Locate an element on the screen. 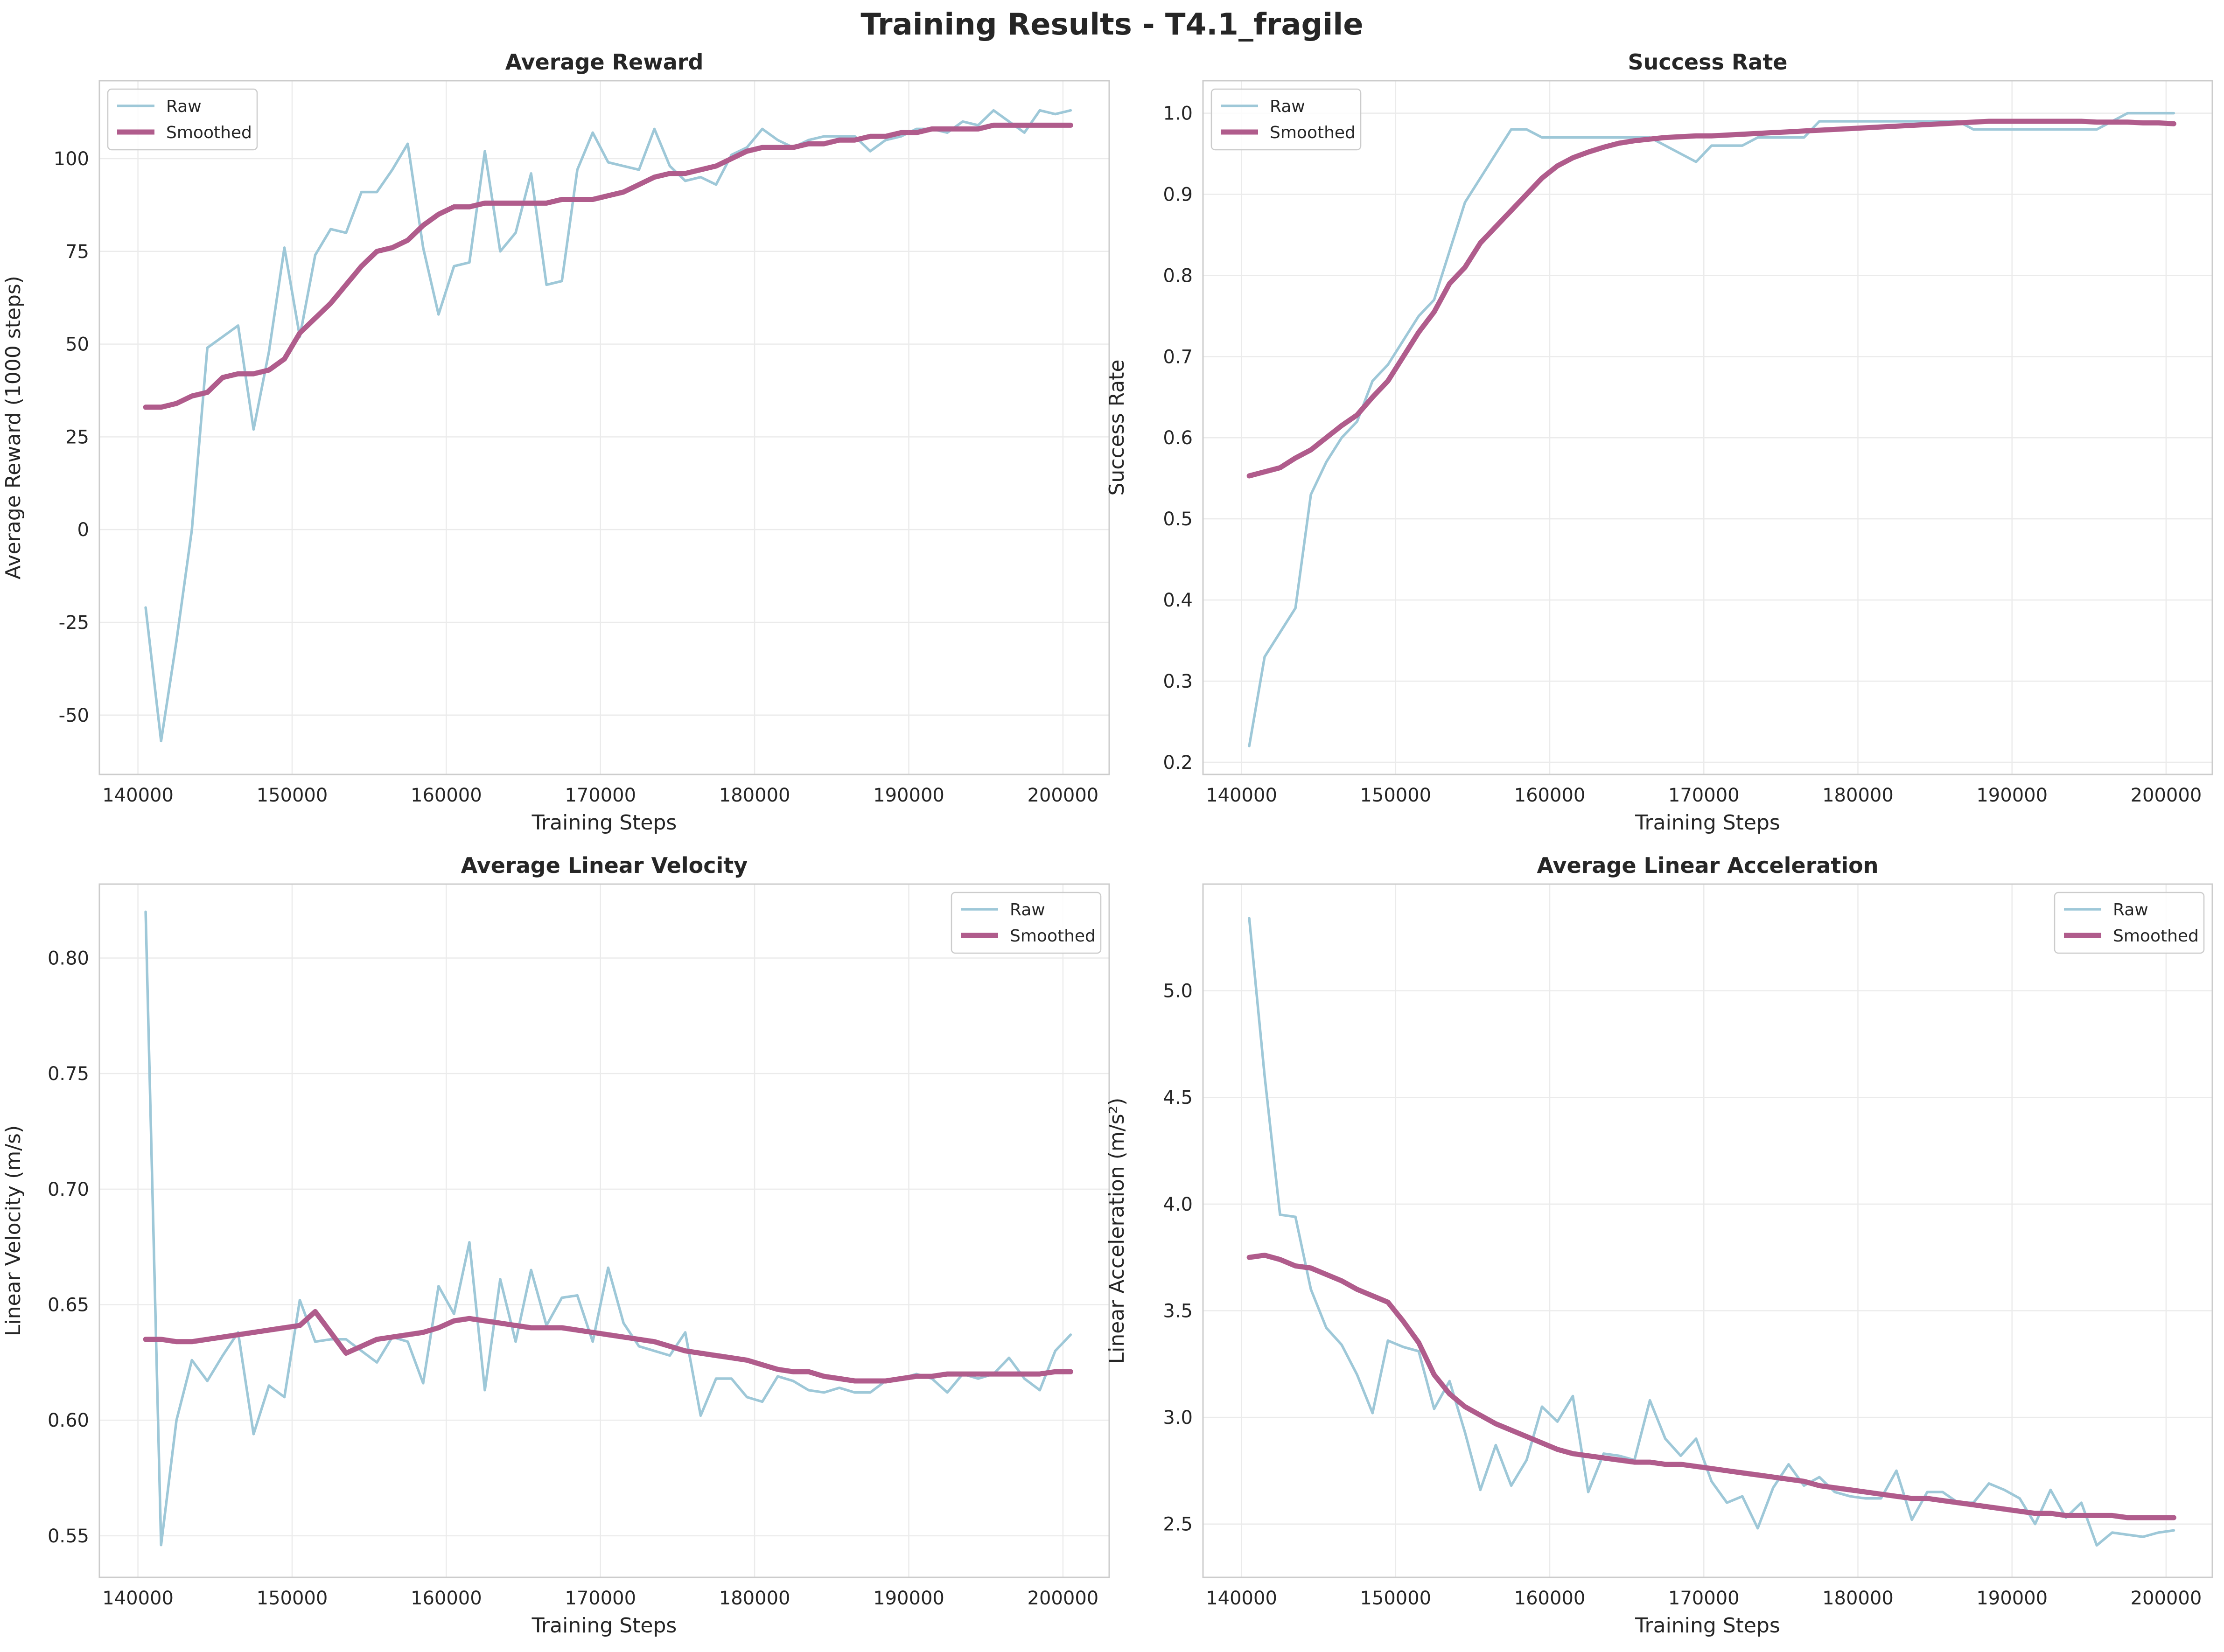 The image size is (2224, 1652). y-tick-label: 0.70 is located at coordinates (68, 1189).